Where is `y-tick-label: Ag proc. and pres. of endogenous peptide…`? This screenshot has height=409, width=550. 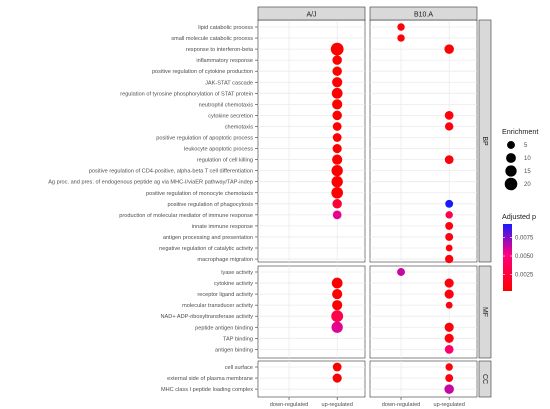
y-tick-label: Ag proc. and pres. of endogenous peptide… is located at coordinates (150, 183).